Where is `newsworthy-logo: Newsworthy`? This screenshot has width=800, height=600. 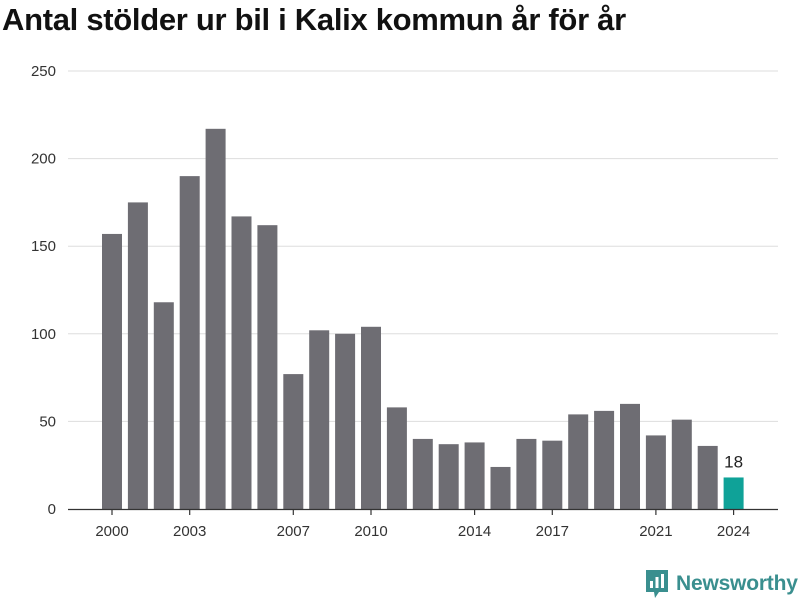
newsworthy-logo: Newsworthy is located at coordinates (721, 584).